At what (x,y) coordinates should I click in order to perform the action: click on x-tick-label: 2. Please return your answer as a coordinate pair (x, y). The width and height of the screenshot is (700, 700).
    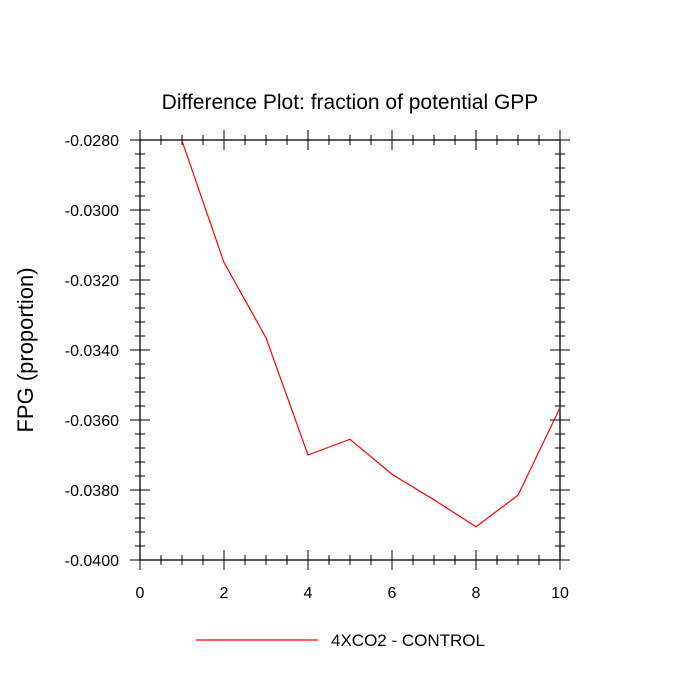
    Looking at the image, I should click on (224, 593).